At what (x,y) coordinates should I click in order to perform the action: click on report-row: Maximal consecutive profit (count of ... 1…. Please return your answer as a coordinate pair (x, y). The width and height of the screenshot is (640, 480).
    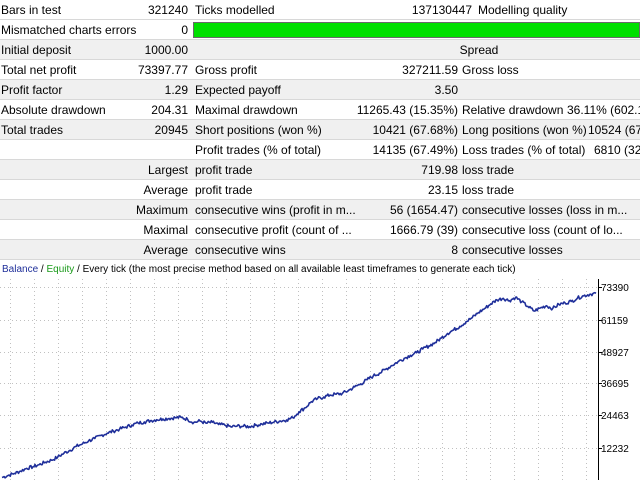
    Looking at the image, I should click on (320, 230).